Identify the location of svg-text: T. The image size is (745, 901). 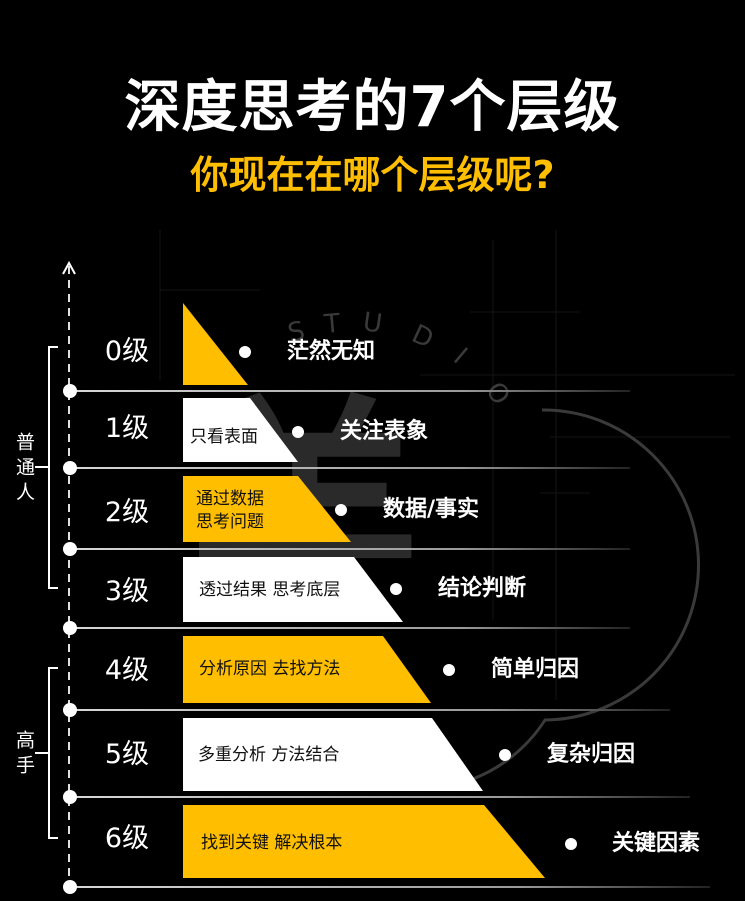
(332, 324).